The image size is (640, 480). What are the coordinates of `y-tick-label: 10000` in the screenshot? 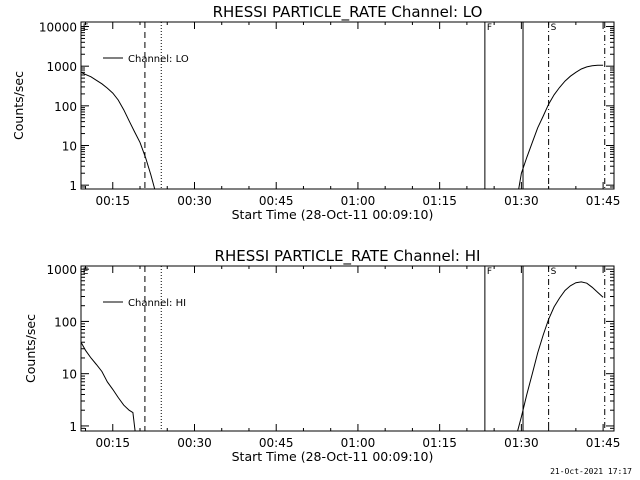 It's located at (58, 28).